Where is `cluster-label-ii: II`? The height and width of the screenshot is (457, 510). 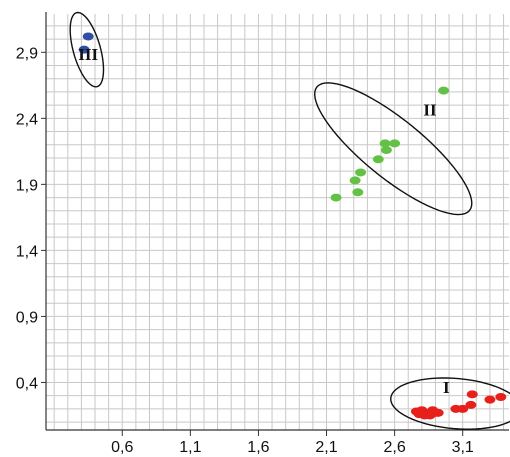 cluster-label-ii: II is located at coordinates (430, 110).